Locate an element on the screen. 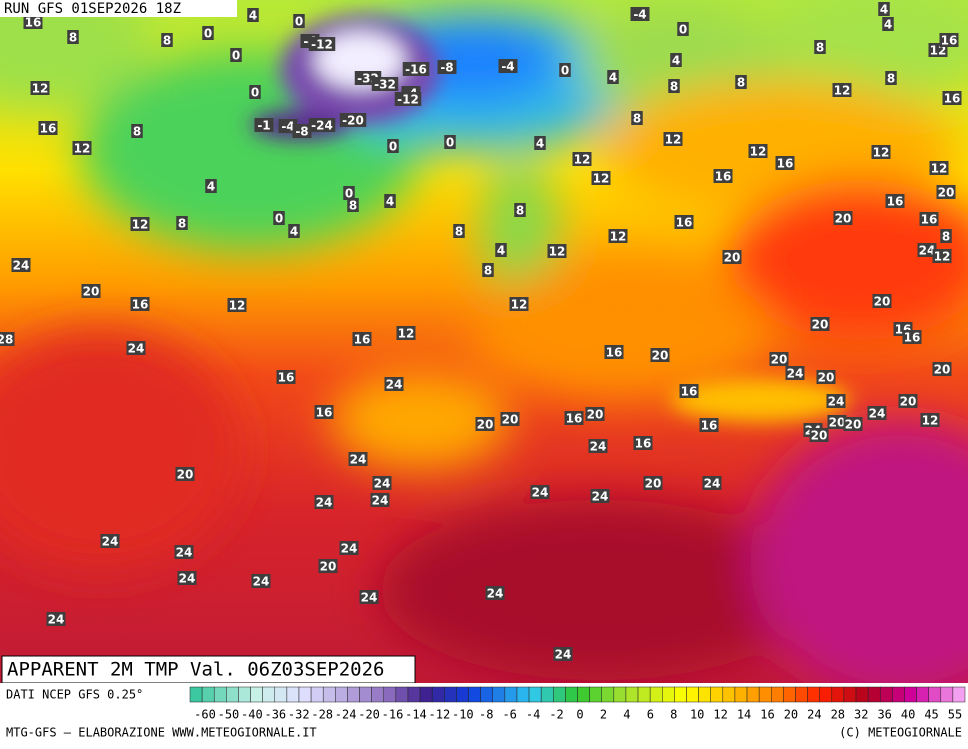  contour-label: -32 is located at coordinates (385, 84).